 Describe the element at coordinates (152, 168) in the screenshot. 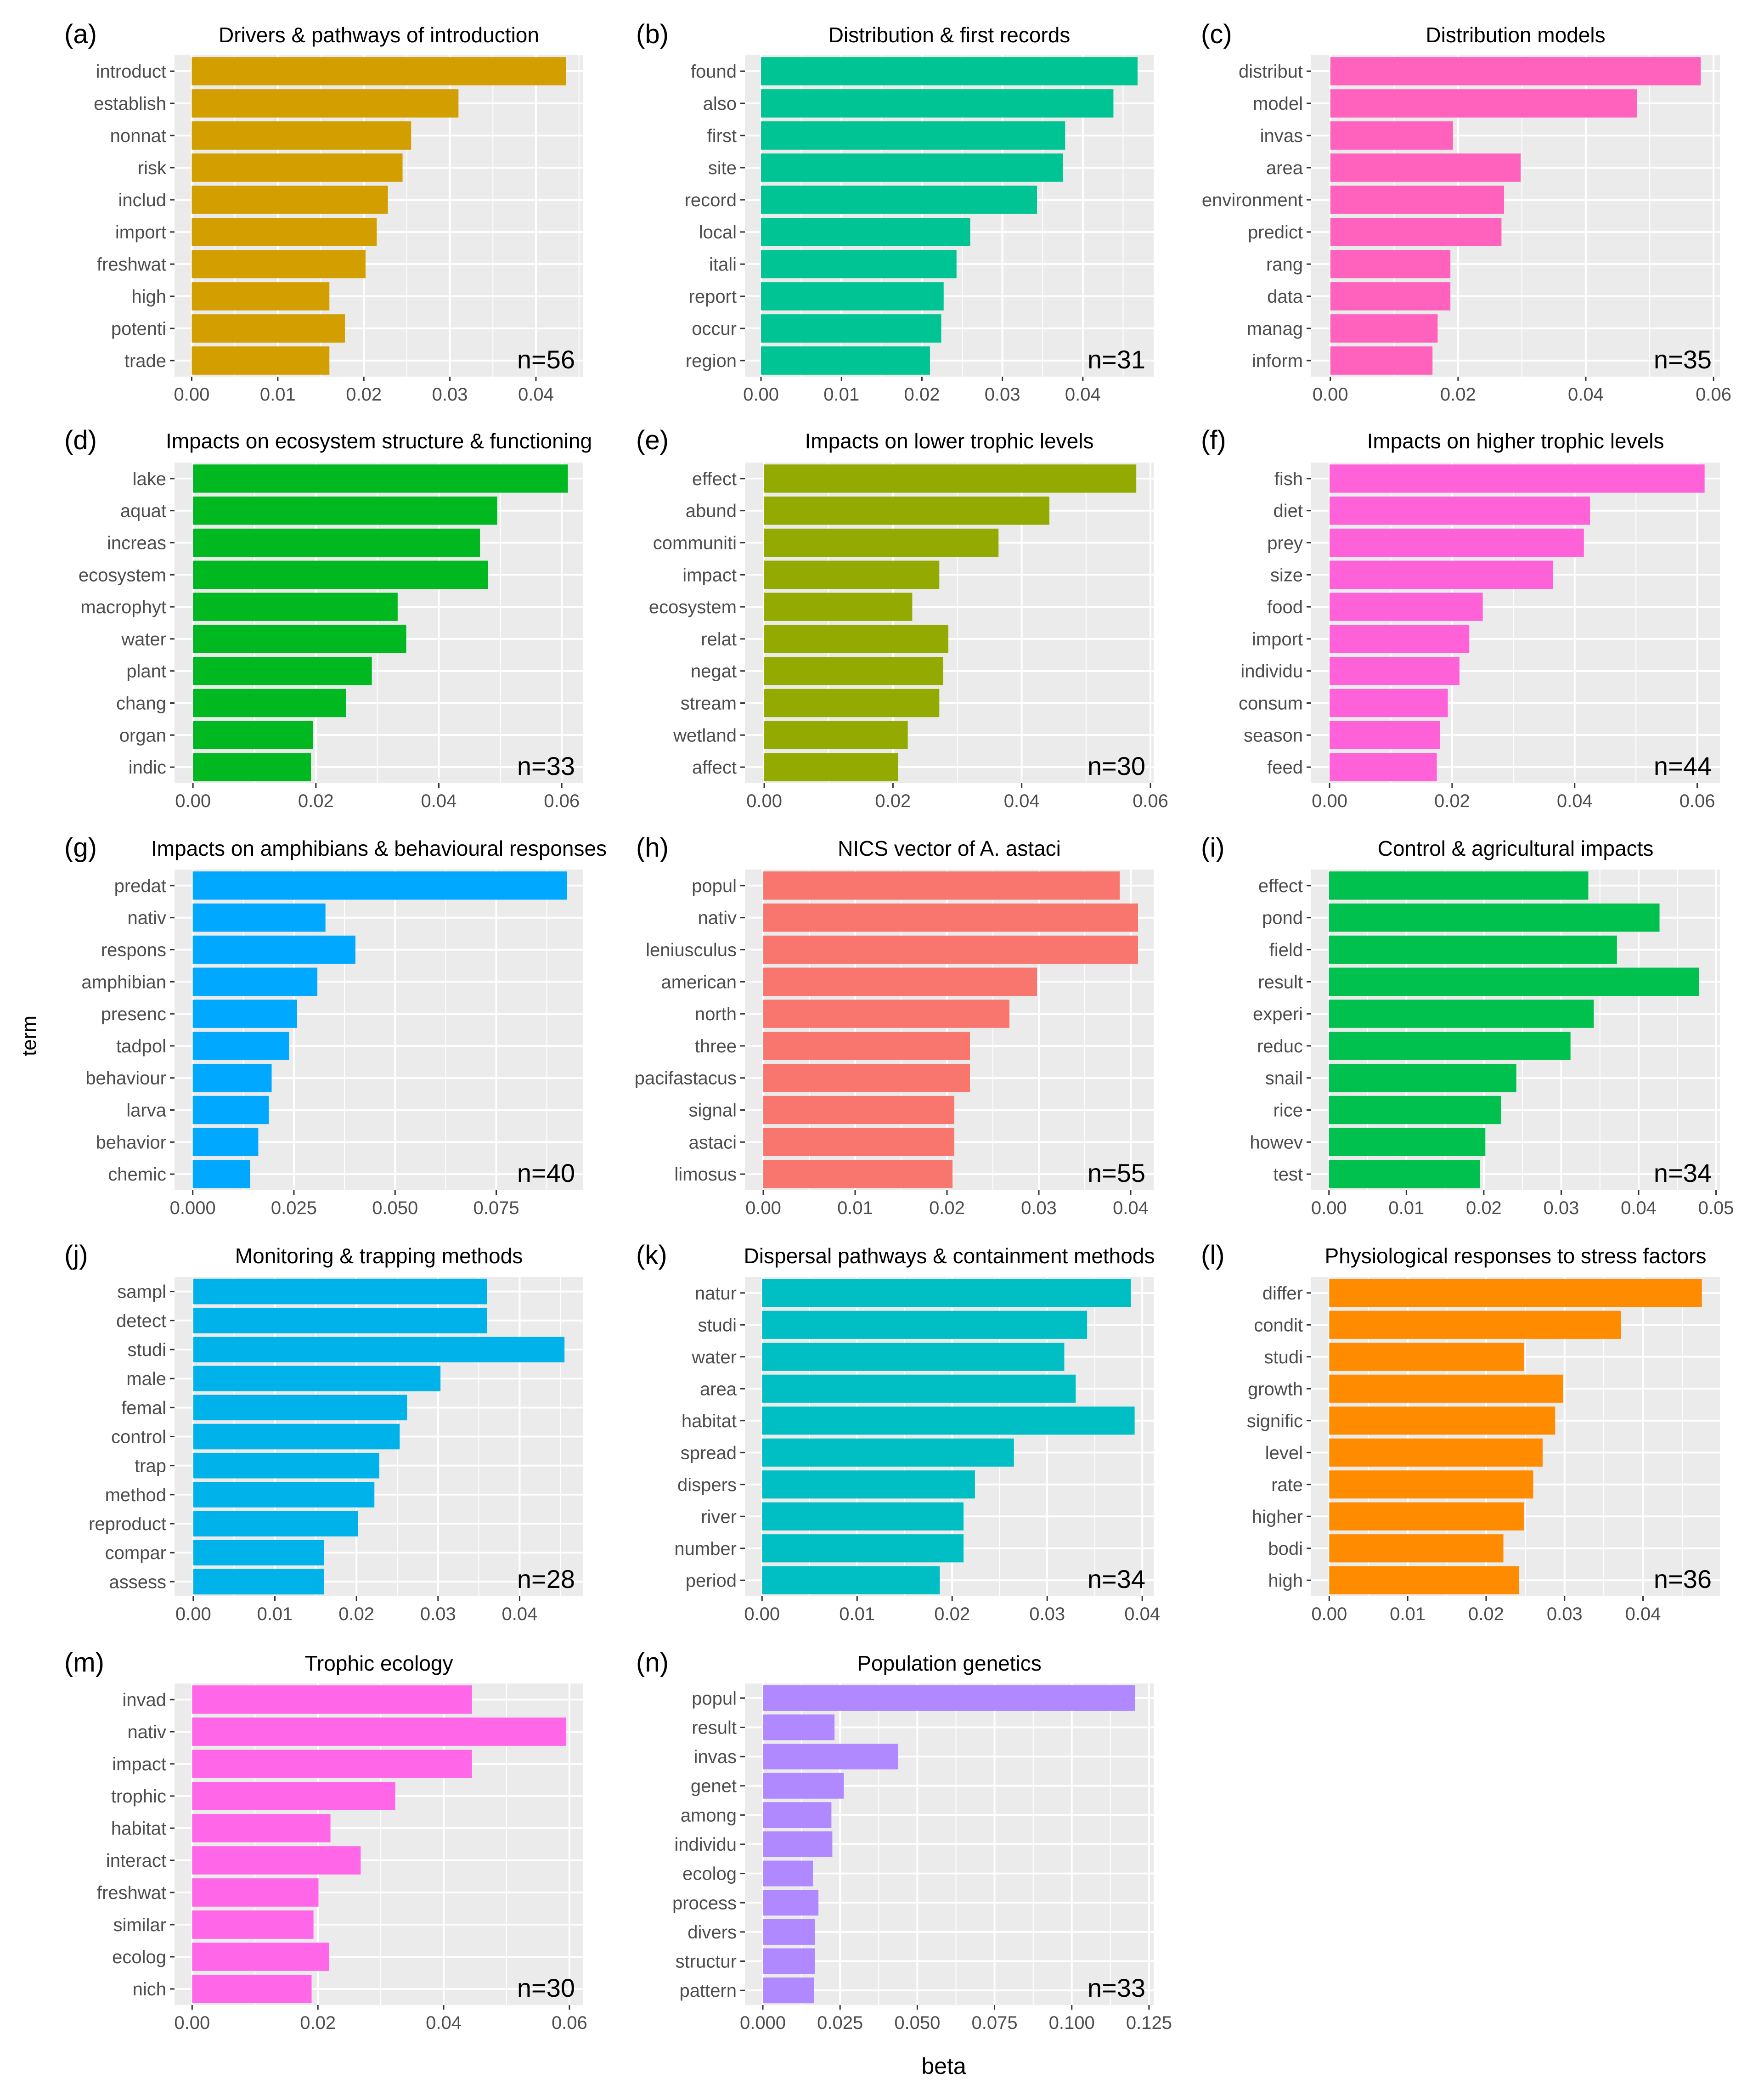

I see `category-label: risk` at that location.